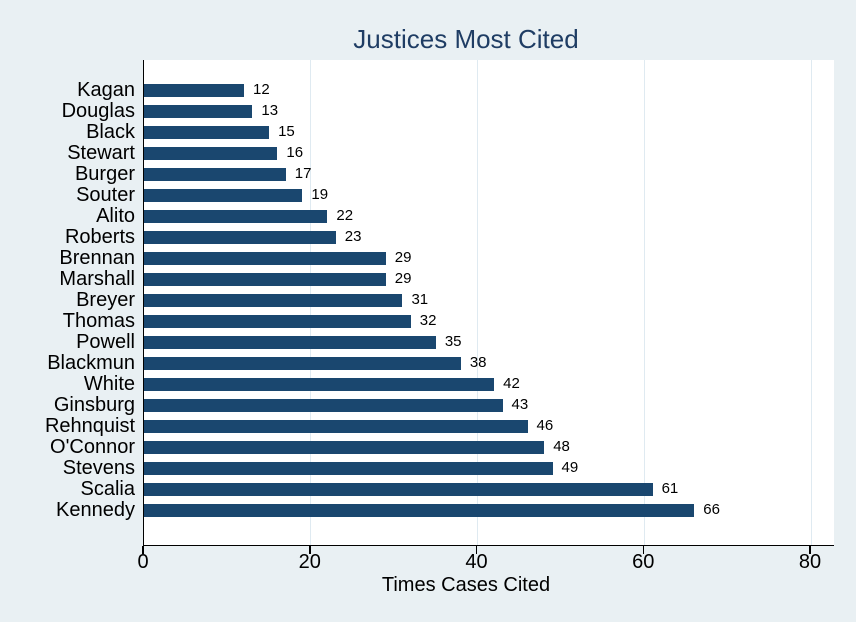  Describe the element at coordinates (303, 173) in the screenshot. I see `bar-value-label: 17` at that location.